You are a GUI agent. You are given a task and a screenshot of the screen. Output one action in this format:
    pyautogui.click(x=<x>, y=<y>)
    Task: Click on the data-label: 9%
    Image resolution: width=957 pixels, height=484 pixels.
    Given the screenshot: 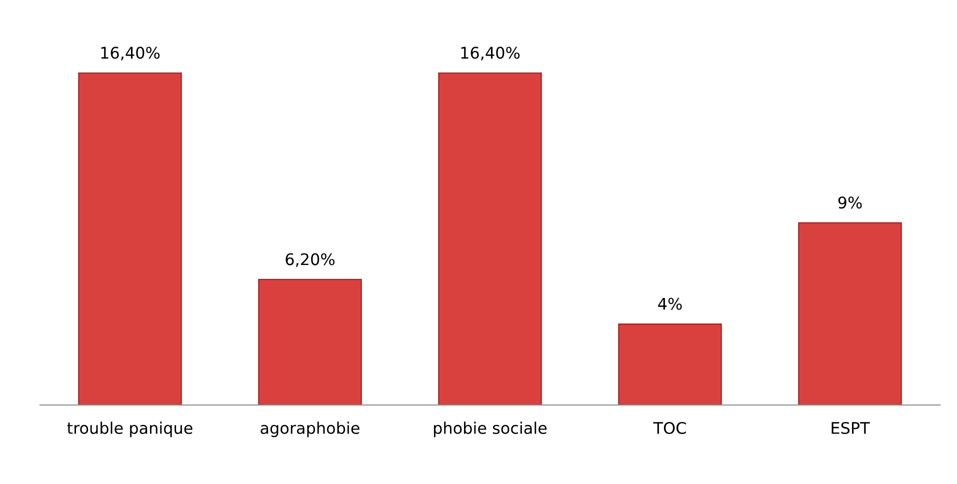 What is the action you would take?
    pyautogui.click(x=850, y=202)
    